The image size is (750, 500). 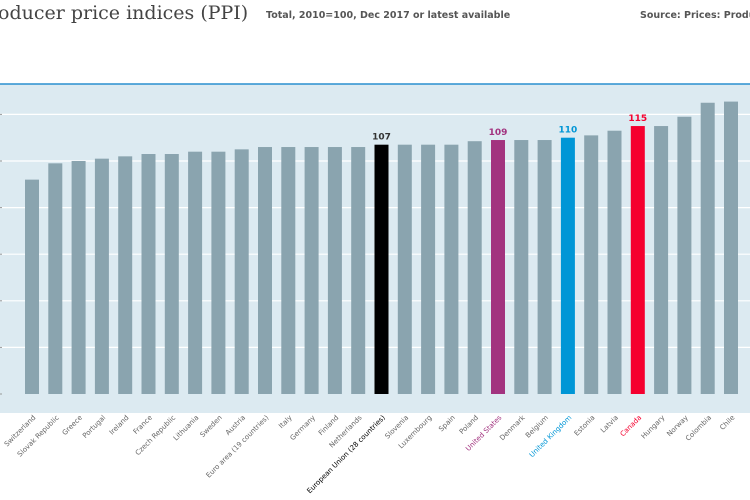 What do you see at coordinates (637, 119) in the screenshot?
I see `data-label: 115` at bounding box center [637, 119].